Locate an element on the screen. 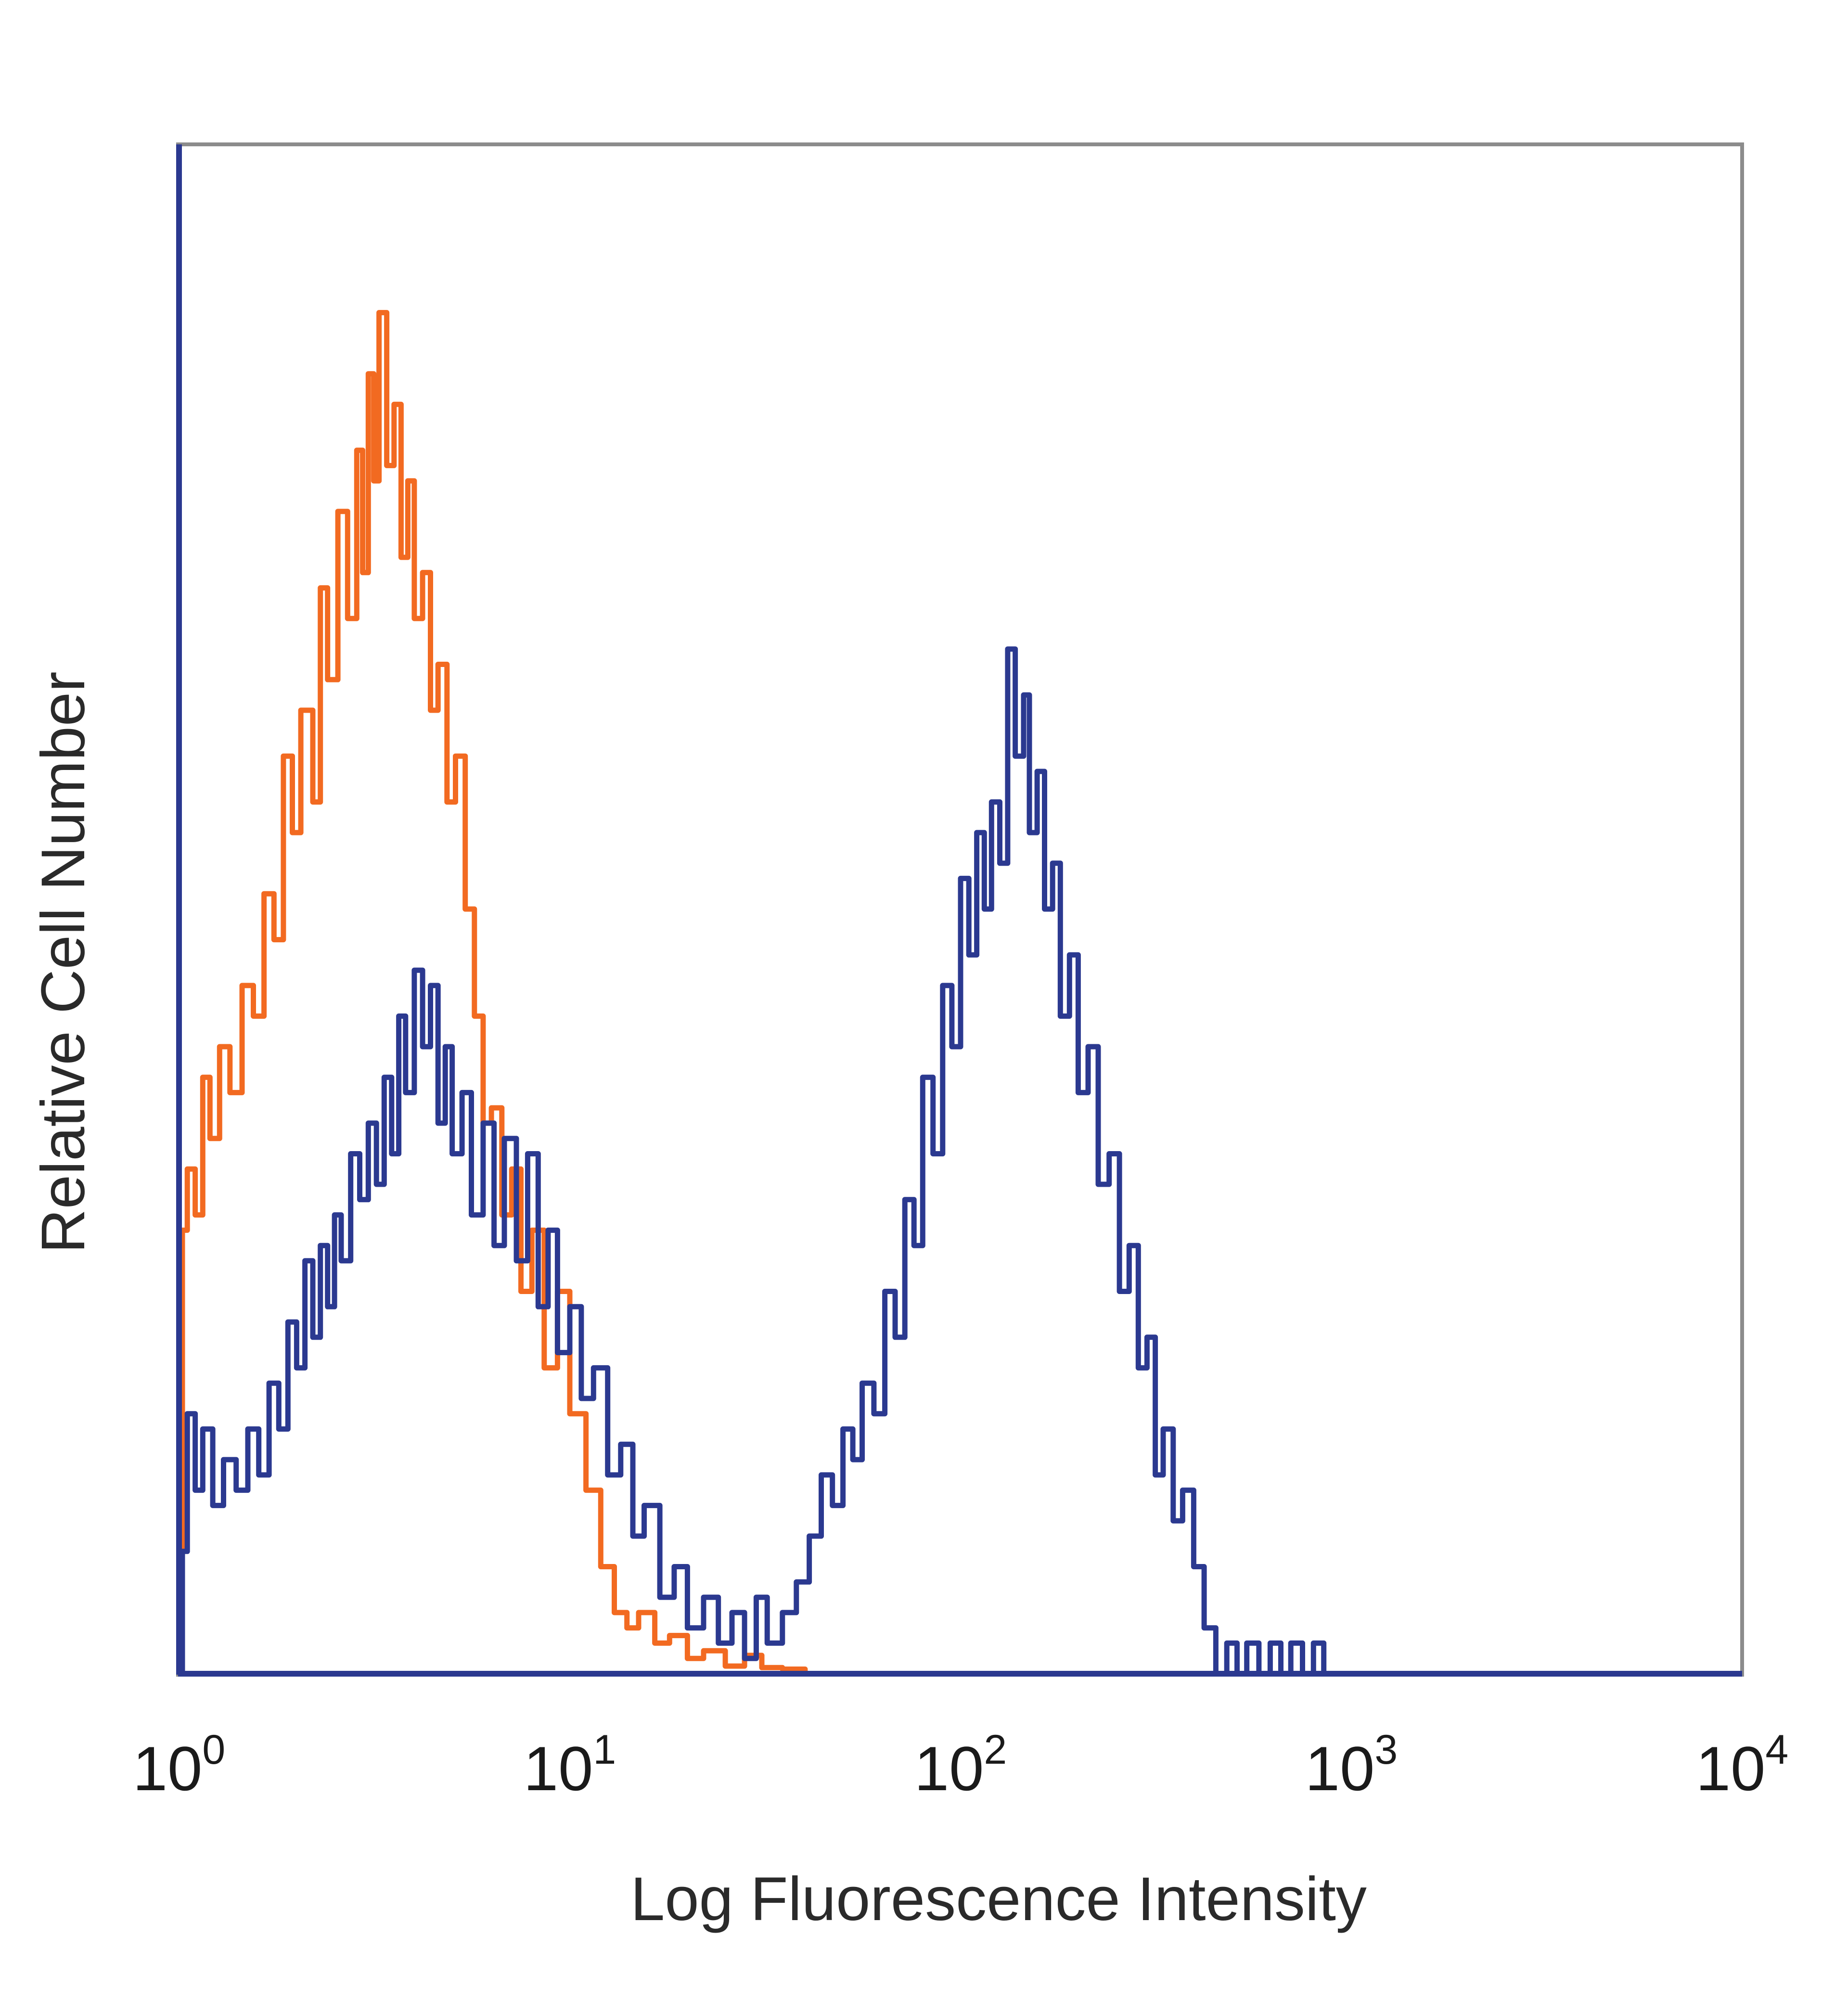 The height and width of the screenshot is (2000, 1848). x-tick-exponent: 1 is located at coordinates (604, 1750).